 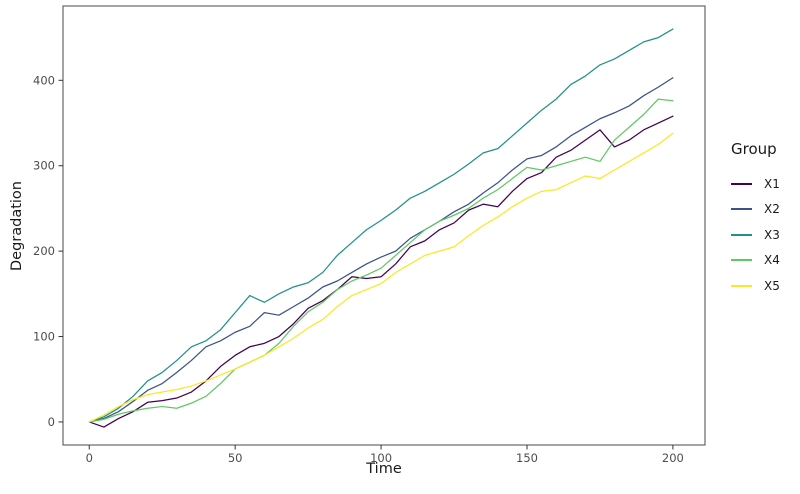 What do you see at coordinates (741, 234) in the screenshot?
I see `legend-key-X3` at bounding box center [741, 234].